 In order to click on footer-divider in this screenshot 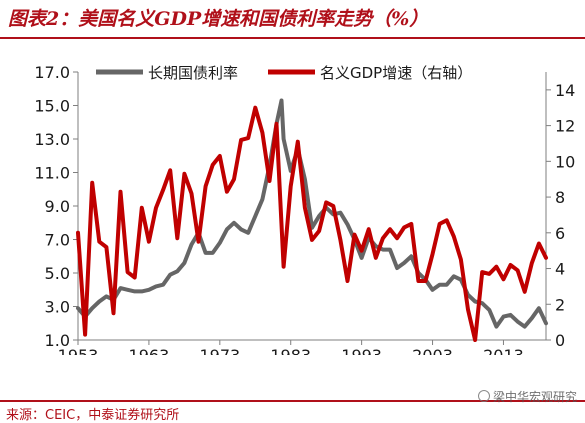, I will do `click(292, 401)`.